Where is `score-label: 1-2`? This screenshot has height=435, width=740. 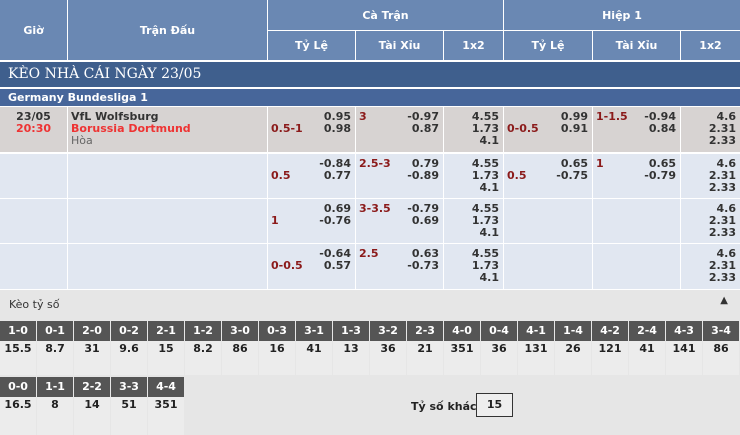
score-label: 1-2 is located at coordinates (203, 331).